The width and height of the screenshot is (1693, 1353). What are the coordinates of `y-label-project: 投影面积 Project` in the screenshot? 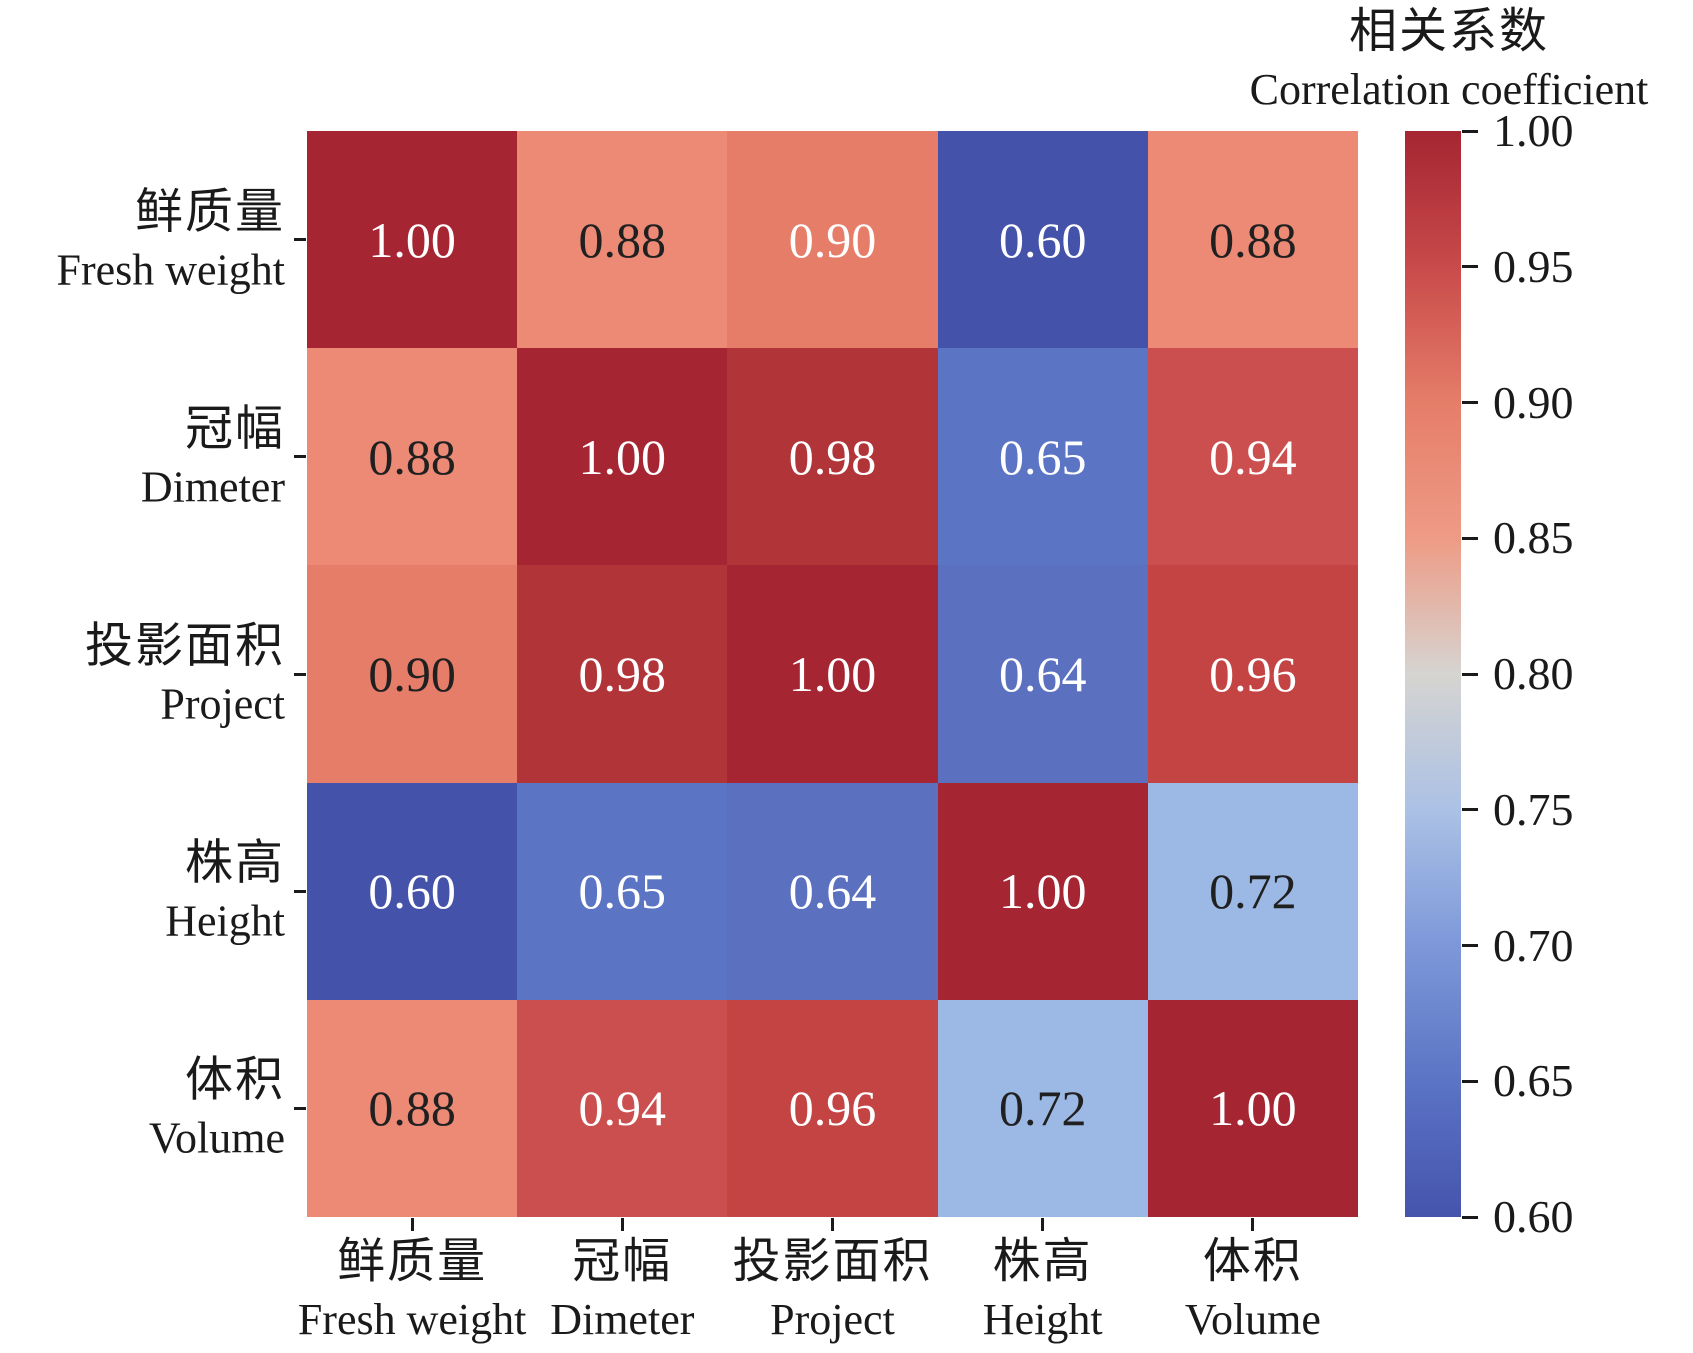 It's located at (185, 674).